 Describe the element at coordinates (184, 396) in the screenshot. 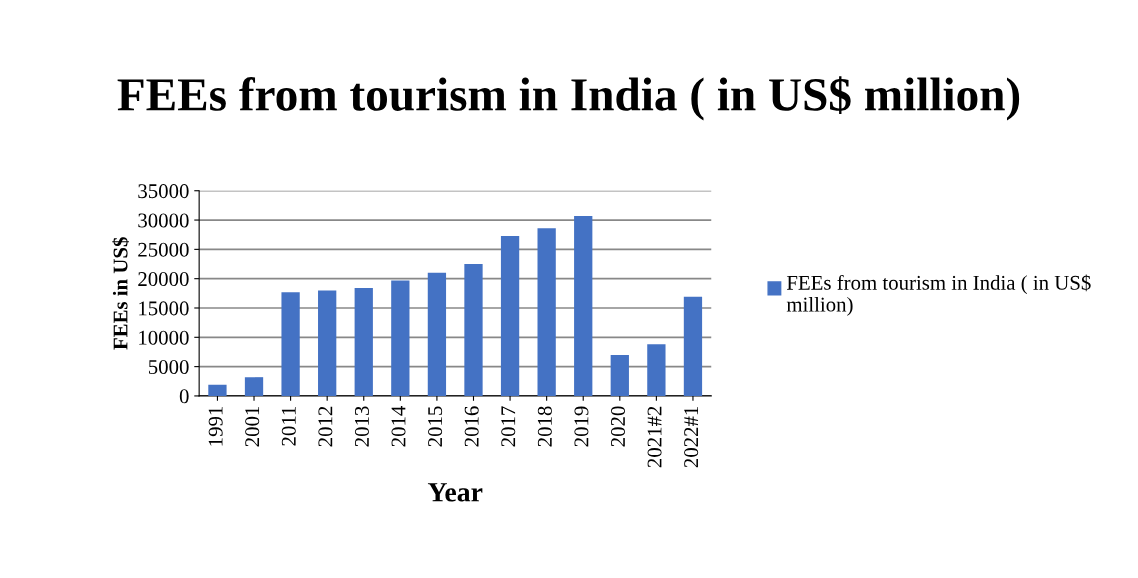

I see `y-tick-label: 0` at that location.